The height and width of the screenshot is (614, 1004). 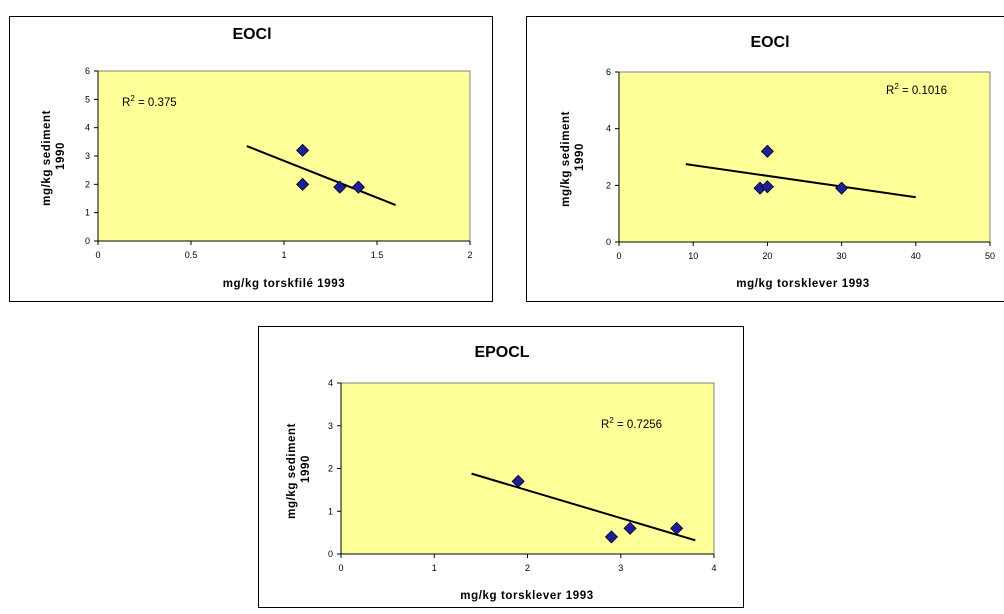 What do you see at coordinates (923, 91) in the screenshot?
I see `r-value: = 0.1016` at bounding box center [923, 91].